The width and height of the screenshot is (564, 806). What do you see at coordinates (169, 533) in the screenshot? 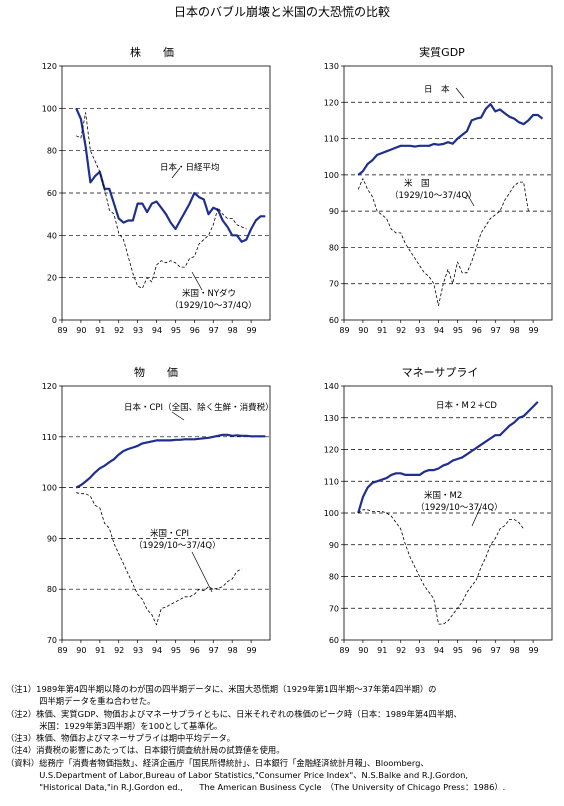
I see `annotation: 米国・CPI` at bounding box center [169, 533].